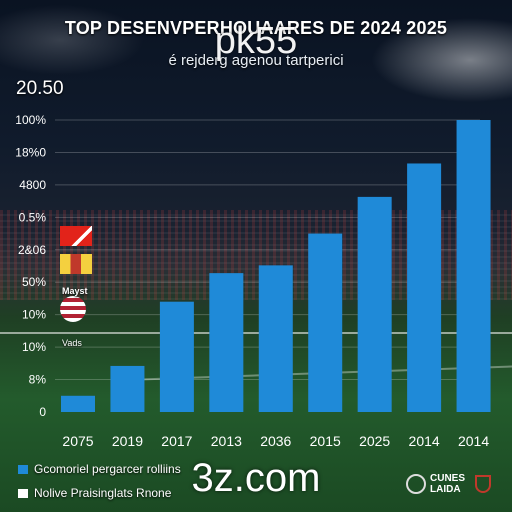 Image resolution: width=512 pixels, height=512 pixels. Describe the element at coordinates (38, 380) in the screenshot. I see `y-tick-label: 8%` at that location.